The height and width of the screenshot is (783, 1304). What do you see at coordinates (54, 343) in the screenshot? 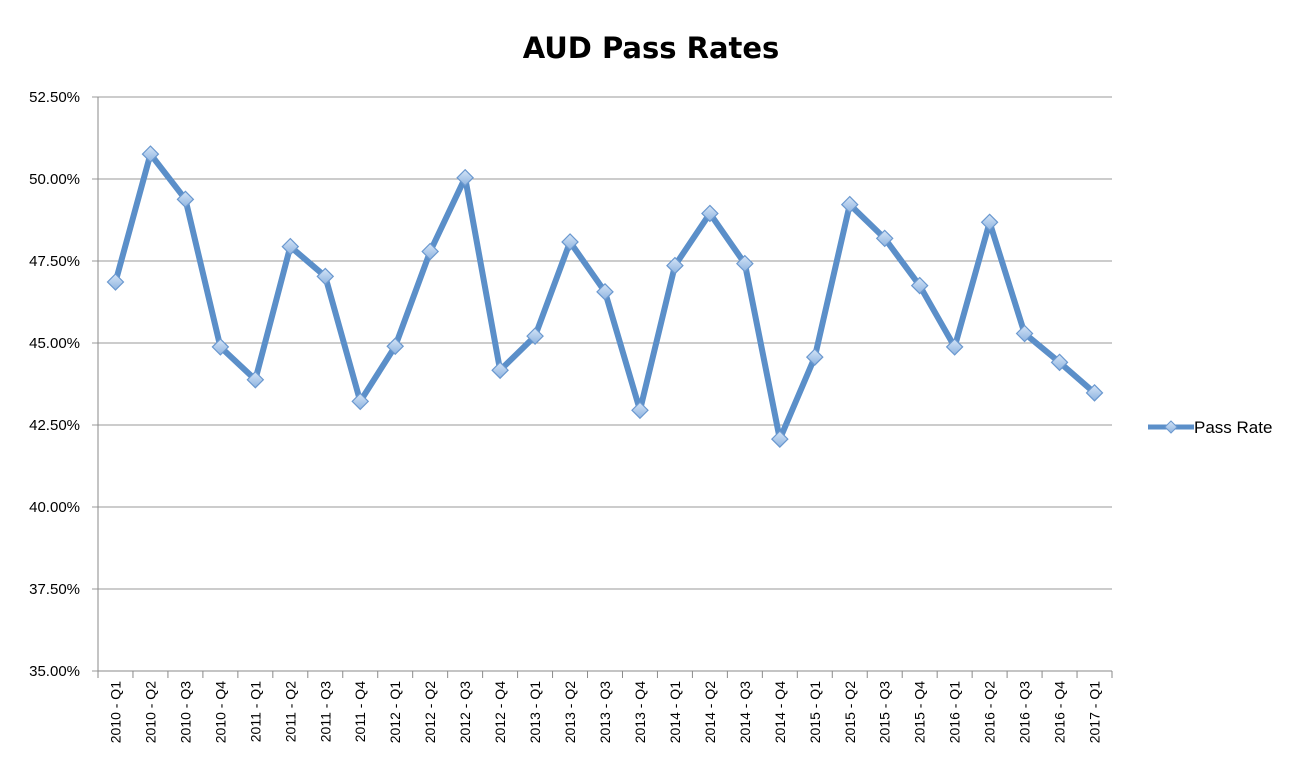
I see `y-tick-label: 45.00%` at bounding box center [54, 343].